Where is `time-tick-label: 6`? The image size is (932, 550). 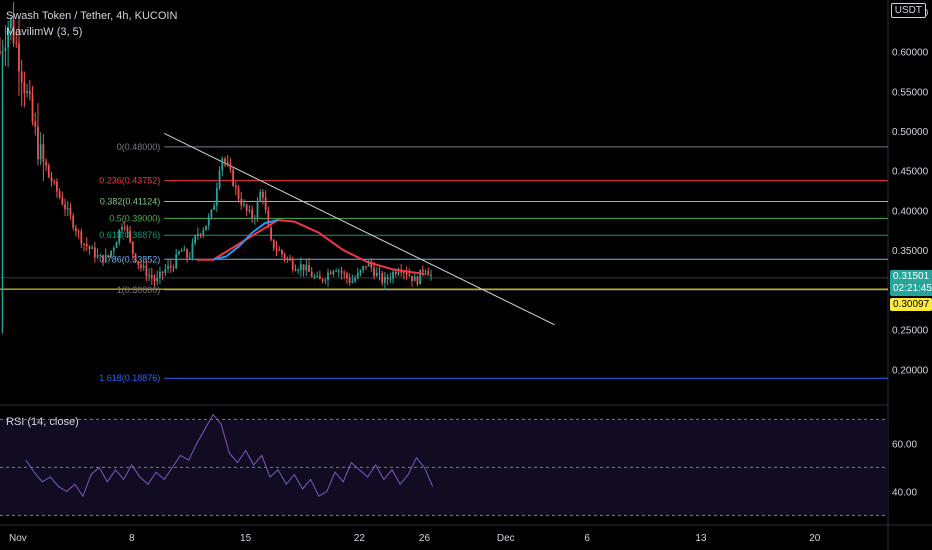
time-tick-label: 6 is located at coordinates (587, 538).